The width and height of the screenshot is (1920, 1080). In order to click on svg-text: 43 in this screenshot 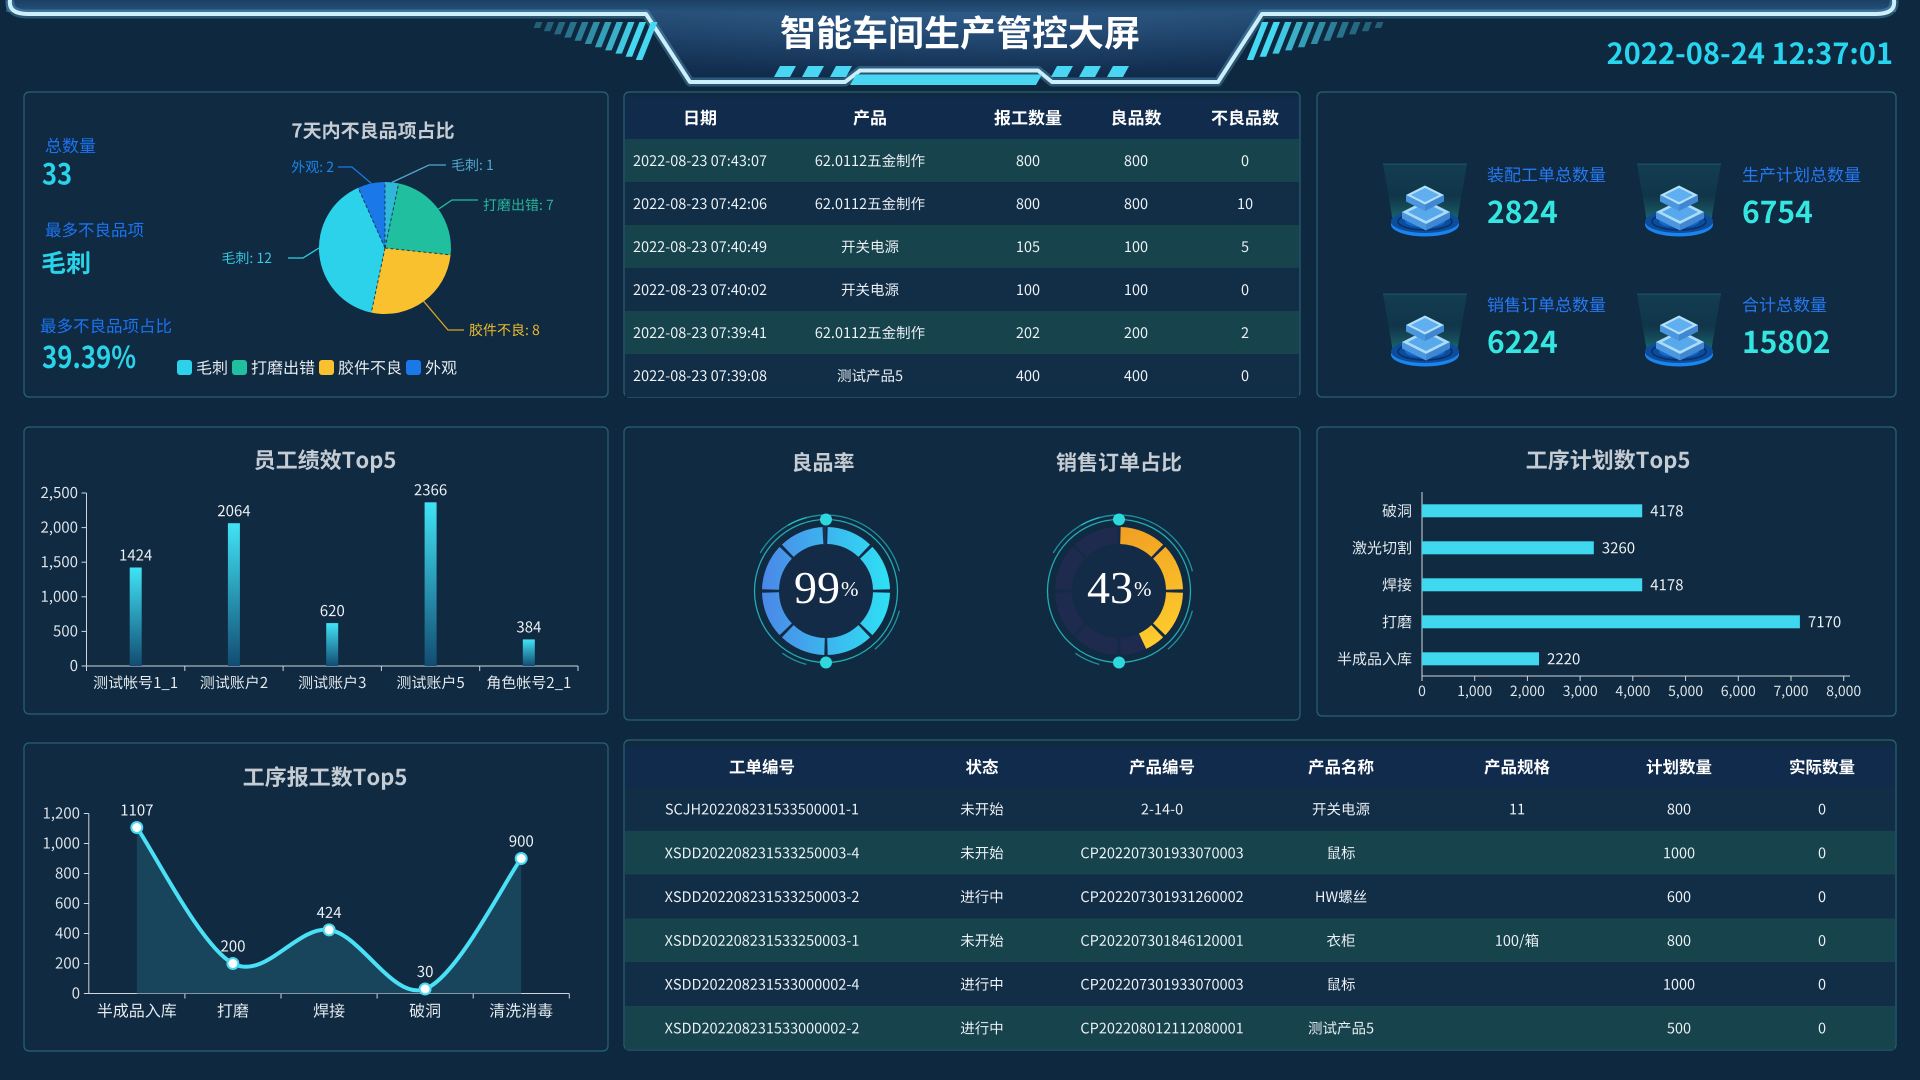, I will do `click(1110, 587)`.